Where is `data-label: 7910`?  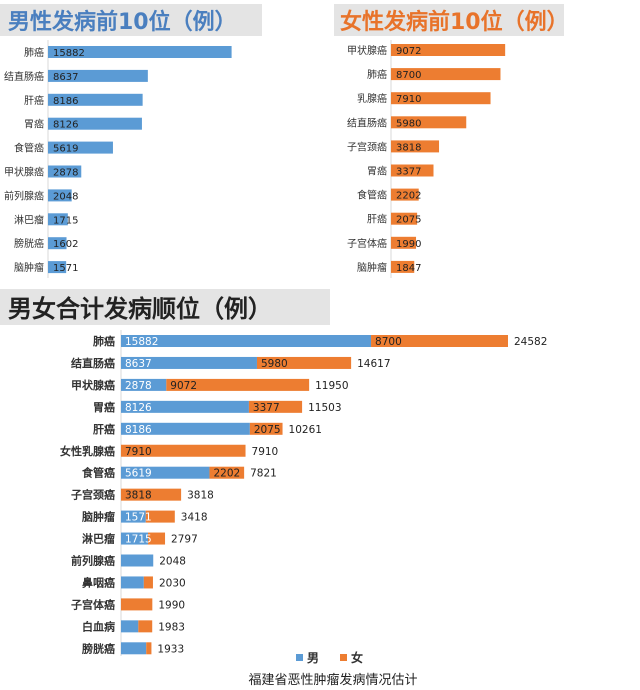
data-label: 7910 is located at coordinates (408, 99).